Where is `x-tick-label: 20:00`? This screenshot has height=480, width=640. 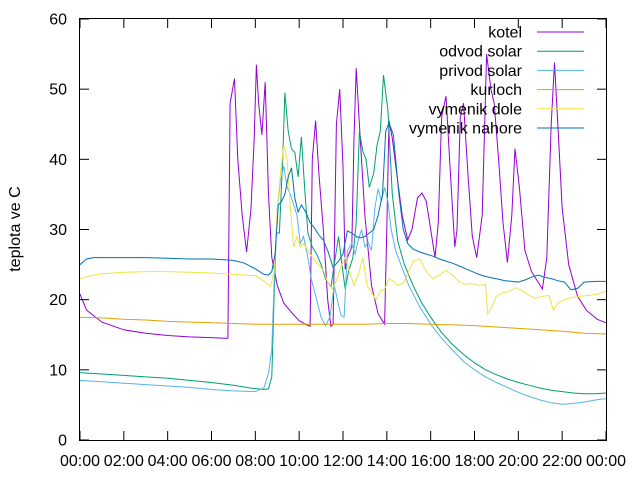
x-tick-label: 20:00 is located at coordinates (518, 461).